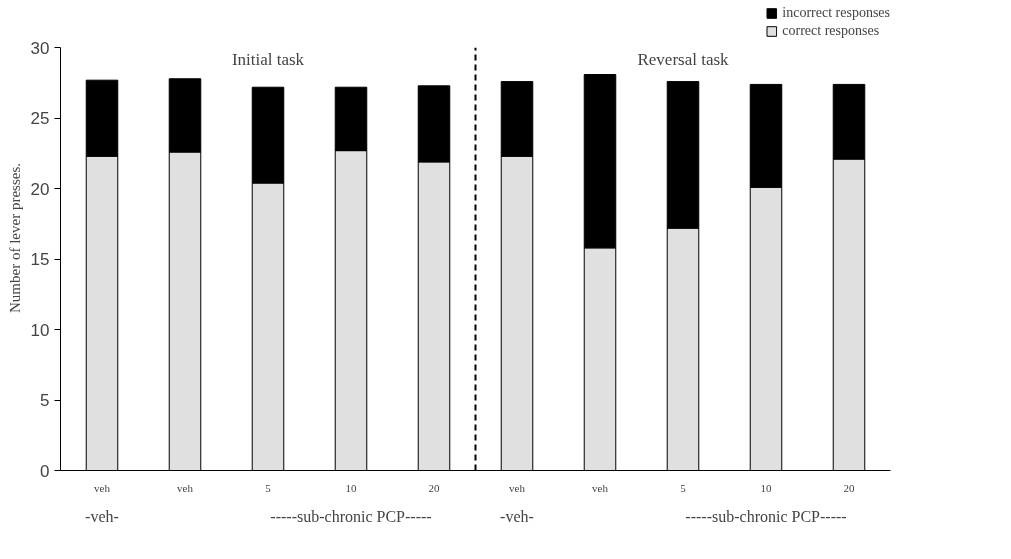 The width and height of the screenshot is (1011, 559). What do you see at coordinates (14, 238) in the screenshot?
I see `y-axis-title: Number of lever presses.` at bounding box center [14, 238].